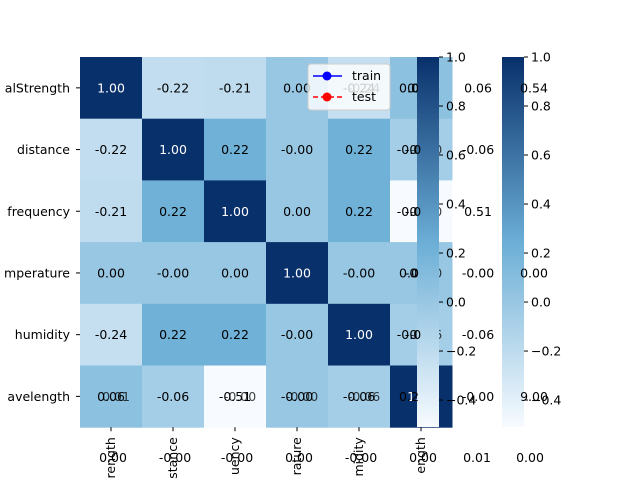  Describe the element at coordinates (541, 155) in the screenshot. I see `colorbar-tick-label: 0.6` at that location.